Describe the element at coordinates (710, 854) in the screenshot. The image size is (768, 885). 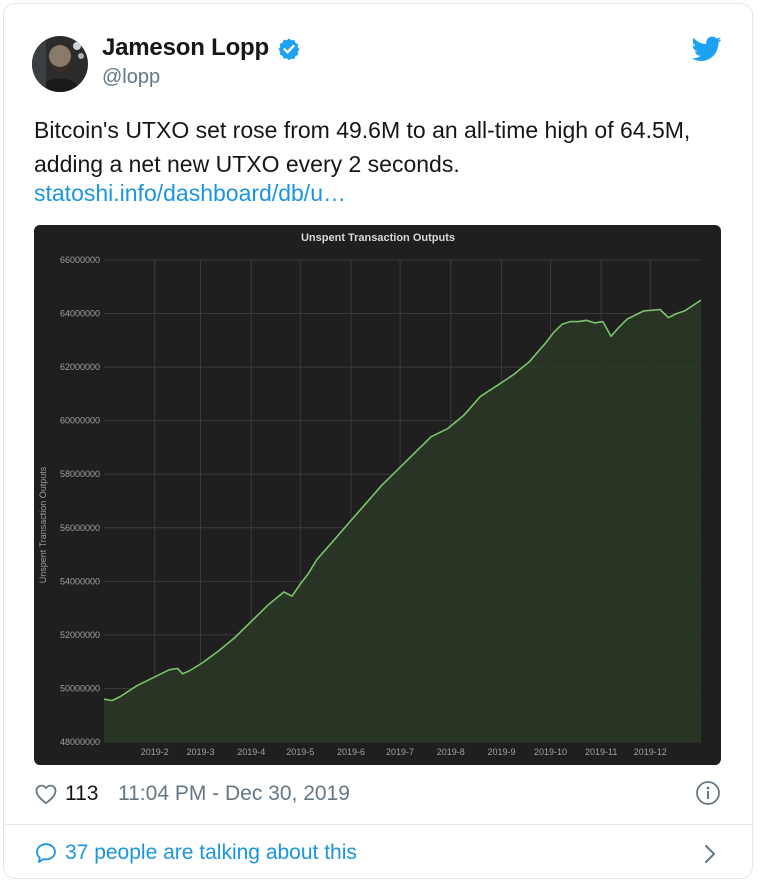
I see `chevron-right-icon` at that location.